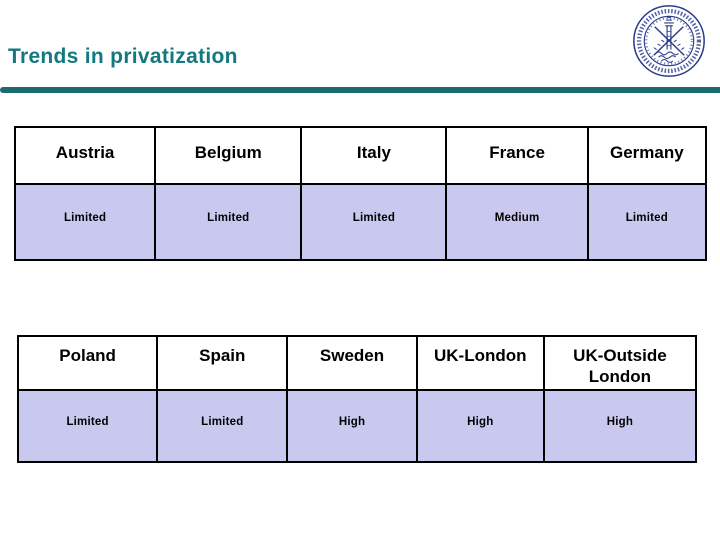 The image size is (720, 540). Describe the element at coordinates (481, 426) in the screenshot. I see `value-cell-uk-london: High` at that location.